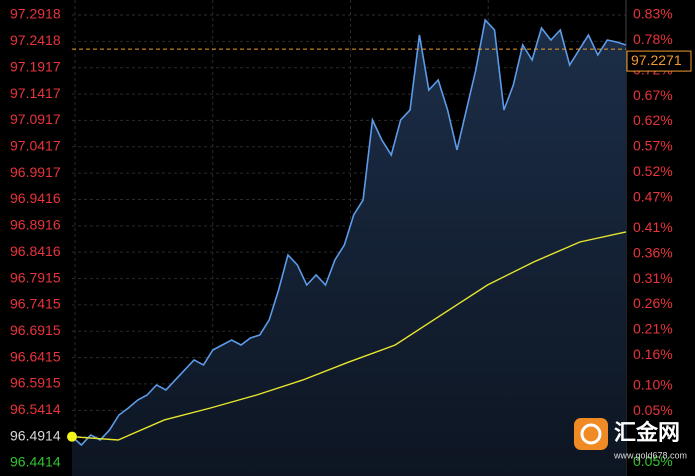 The width and height of the screenshot is (695, 476). I want to click on last-price-box, so click(659, 61).